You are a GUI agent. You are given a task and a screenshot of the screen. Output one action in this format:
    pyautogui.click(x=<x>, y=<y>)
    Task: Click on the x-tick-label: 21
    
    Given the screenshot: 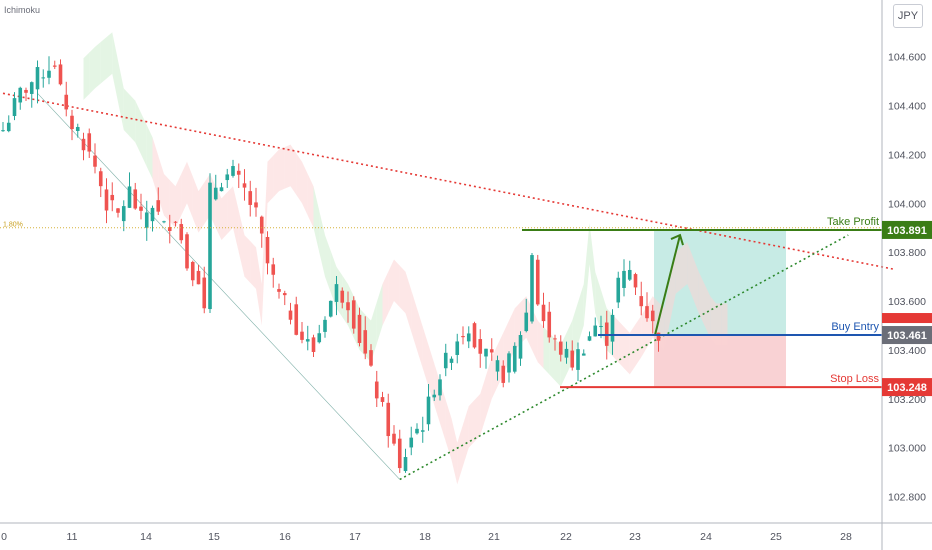 What is the action you would take?
    pyautogui.click(x=494, y=537)
    